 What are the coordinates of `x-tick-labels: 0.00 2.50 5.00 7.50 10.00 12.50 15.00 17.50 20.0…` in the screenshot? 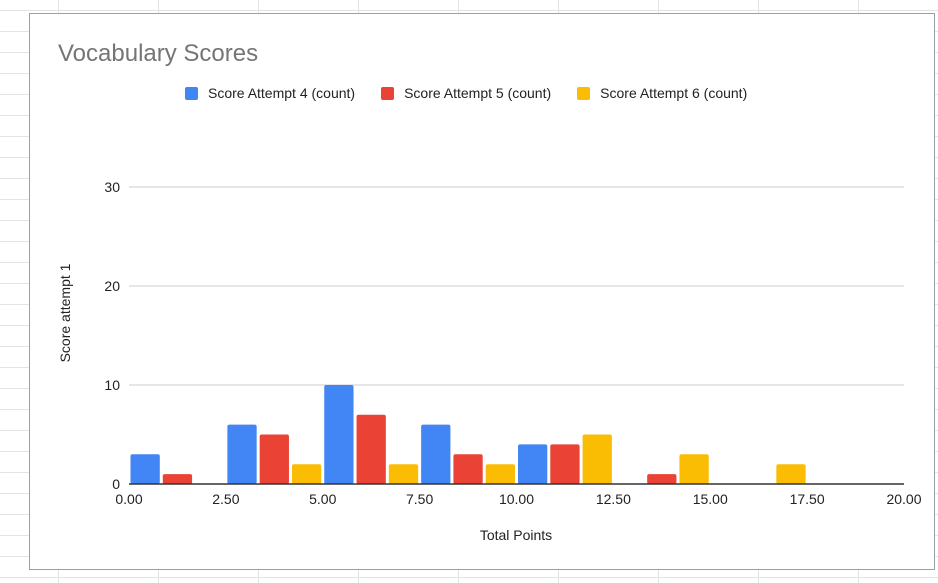 It's located at (518, 499).